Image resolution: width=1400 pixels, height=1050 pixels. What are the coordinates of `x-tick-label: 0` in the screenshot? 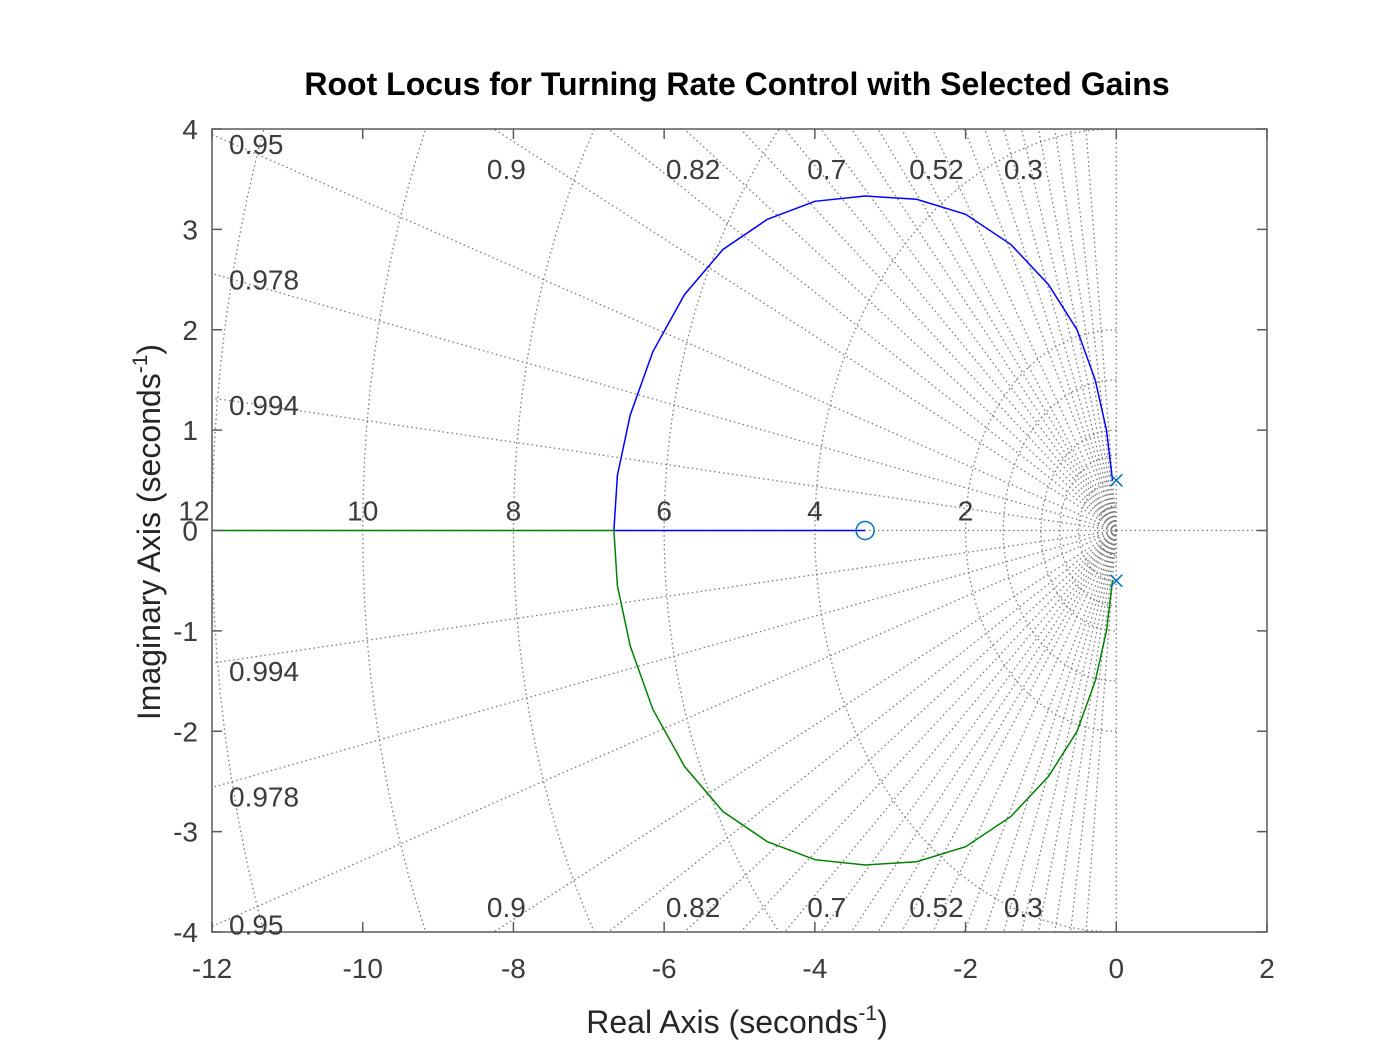 It's located at (1116, 968).